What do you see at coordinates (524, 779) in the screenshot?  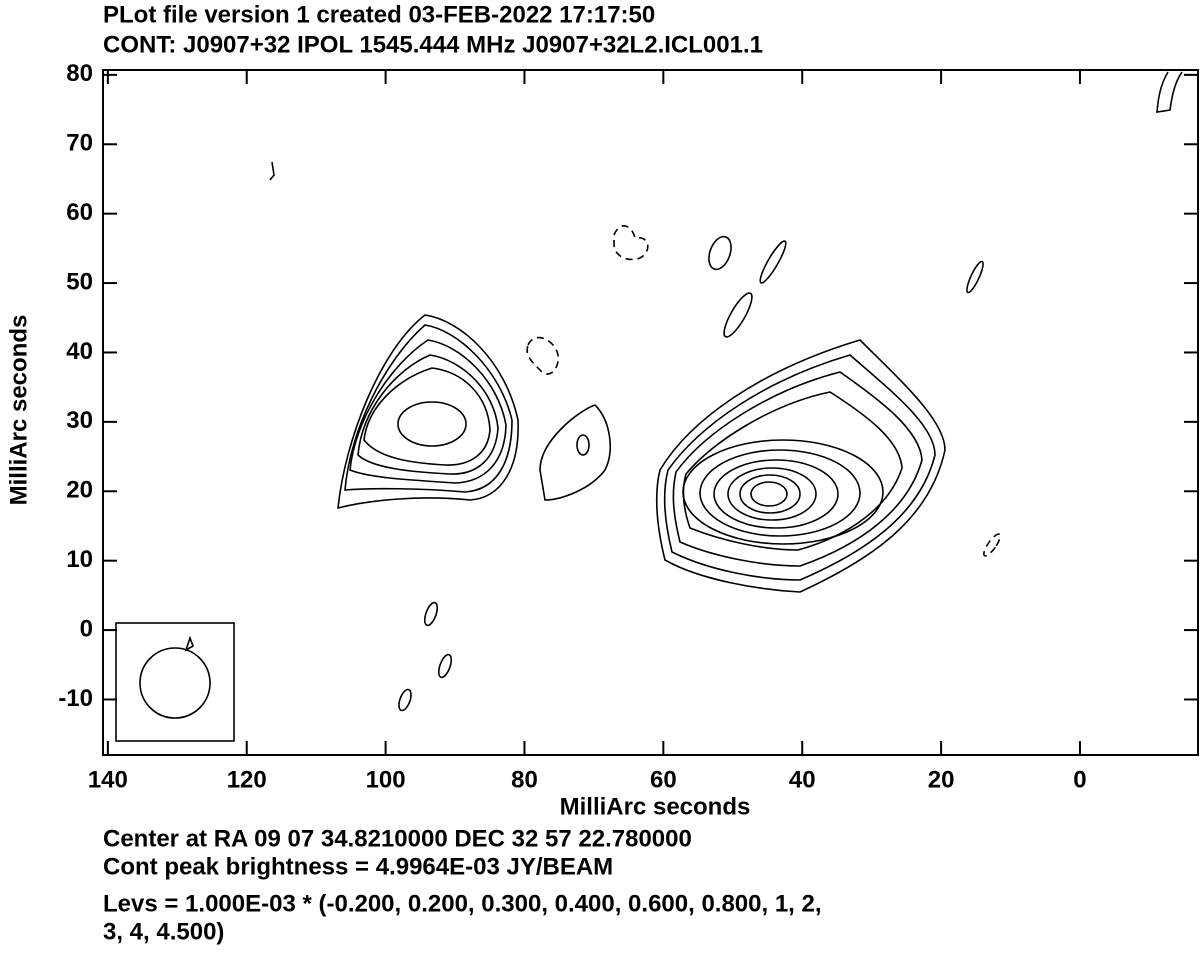 I see `x-tick-label: 80` at bounding box center [524, 779].